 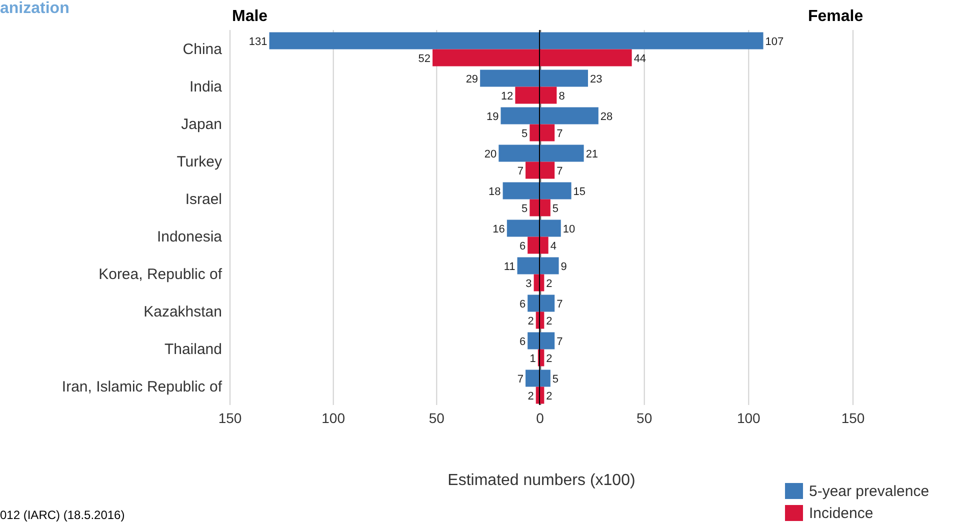 What do you see at coordinates (206, 87) in the screenshot?
I see `y-tick-label: India` at bounding box center [206, 87].